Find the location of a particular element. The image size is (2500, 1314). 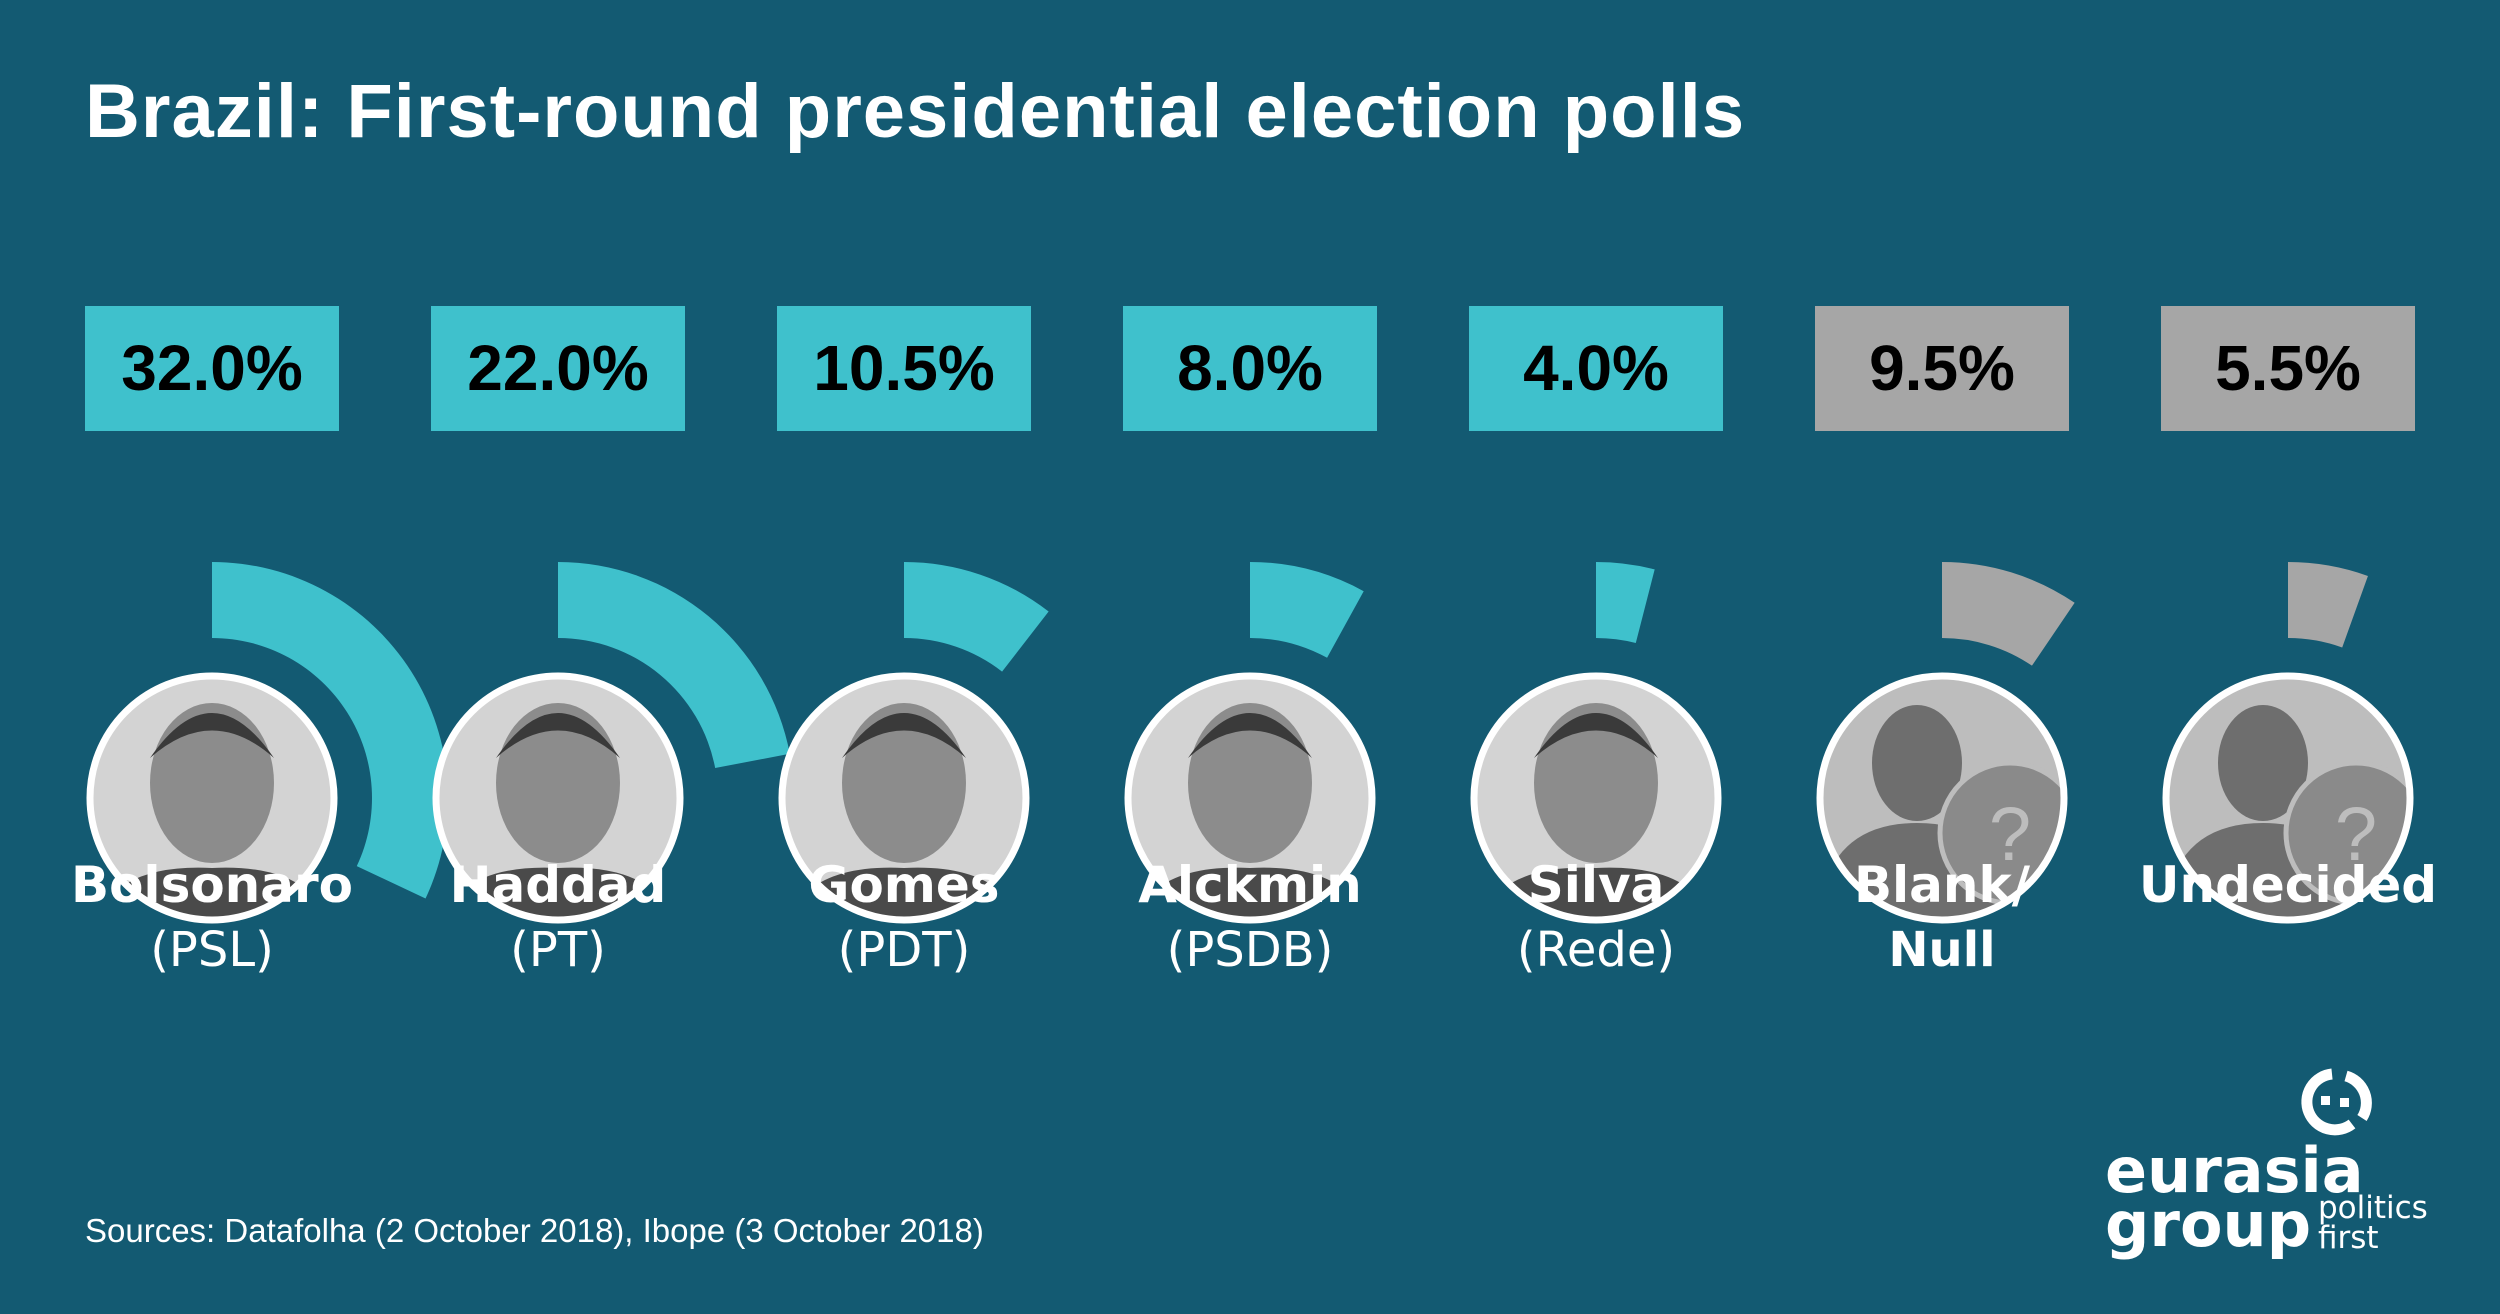

category-label: Silva is located at coordinates (1596, 885).